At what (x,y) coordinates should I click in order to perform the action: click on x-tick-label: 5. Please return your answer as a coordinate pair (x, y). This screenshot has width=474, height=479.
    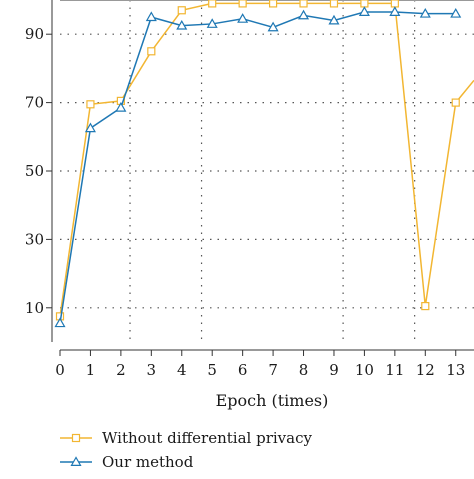
    Looking at the image, I should click on (212, 370).